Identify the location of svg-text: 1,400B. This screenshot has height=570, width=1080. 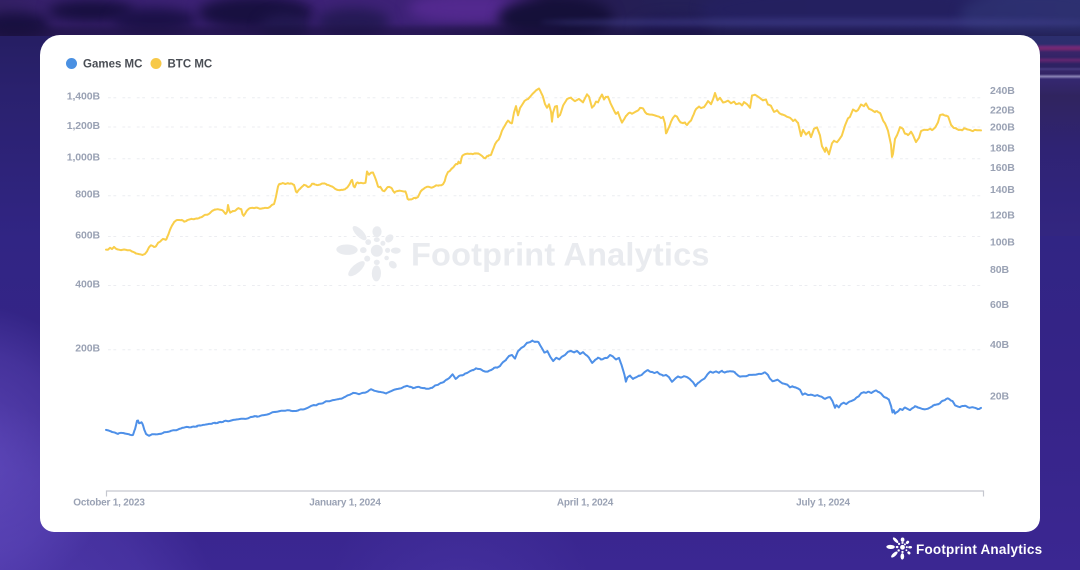
(84, 97).